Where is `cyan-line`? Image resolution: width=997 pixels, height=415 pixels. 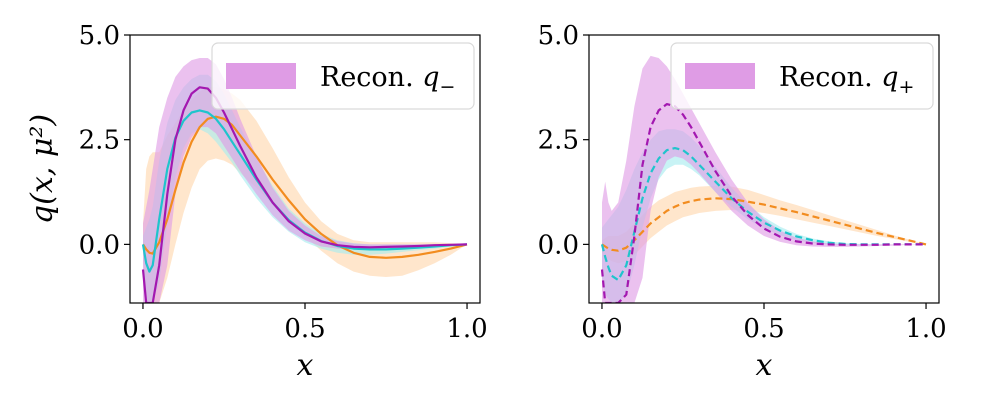 cyan-line is located at coordinates (304, 191).